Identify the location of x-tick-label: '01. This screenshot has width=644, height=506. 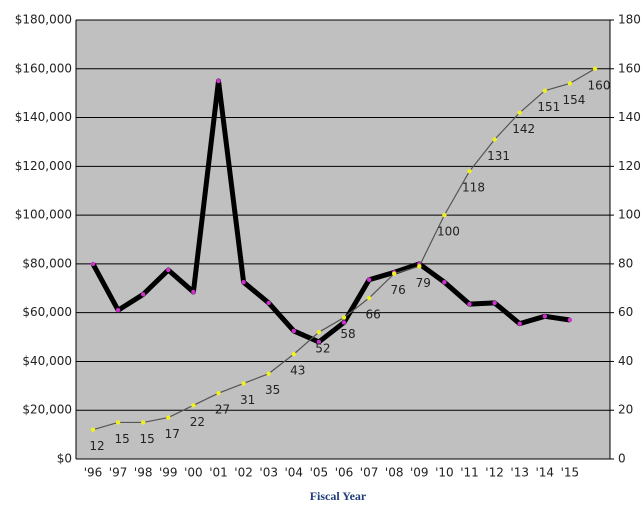
(218, 473).